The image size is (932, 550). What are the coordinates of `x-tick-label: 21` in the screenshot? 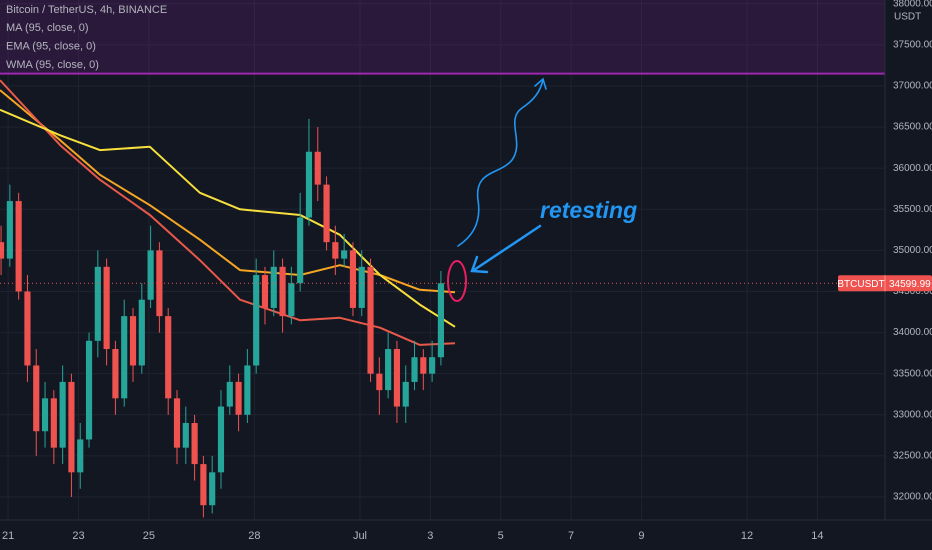 It's located at (8, 536).